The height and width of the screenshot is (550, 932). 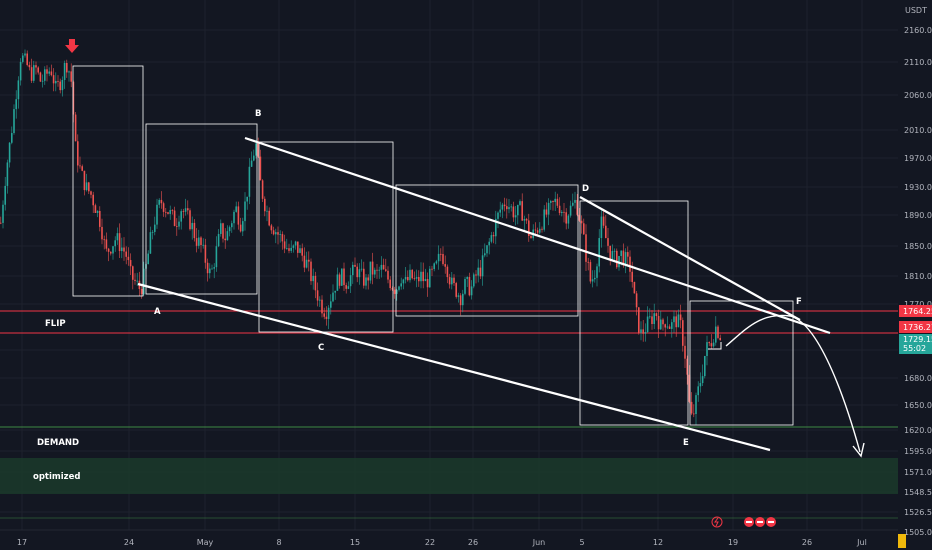 I want to click on price-label-3: 1729.15, so click(x=917, y=339).